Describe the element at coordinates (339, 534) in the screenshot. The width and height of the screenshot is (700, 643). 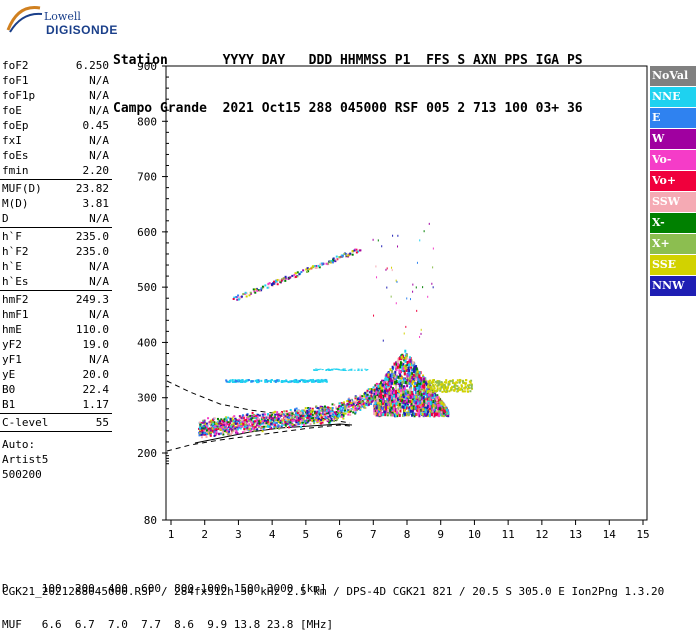
I see `x-tick-label: 6` at that location.